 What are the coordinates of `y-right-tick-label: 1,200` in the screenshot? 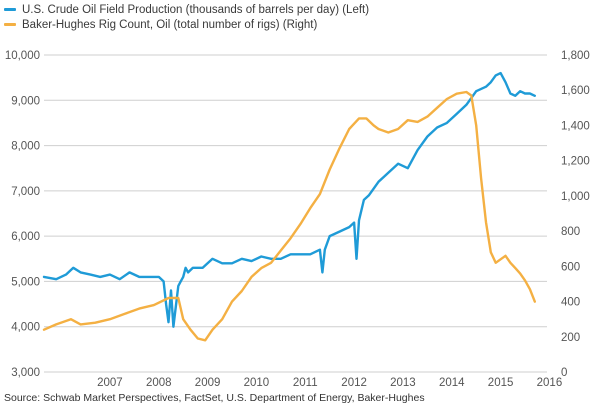 It's located at (575, 162).